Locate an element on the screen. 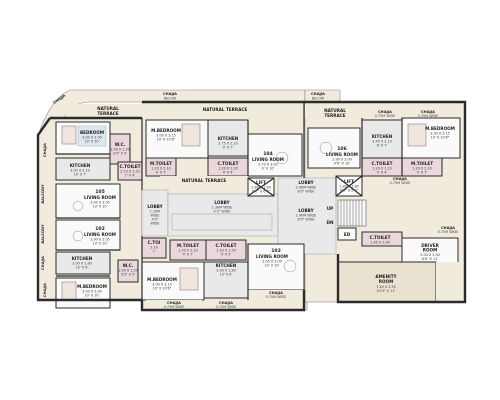  kitchen-102-dim: 3.00 X 1.80 is located at coordinates (82, 264).